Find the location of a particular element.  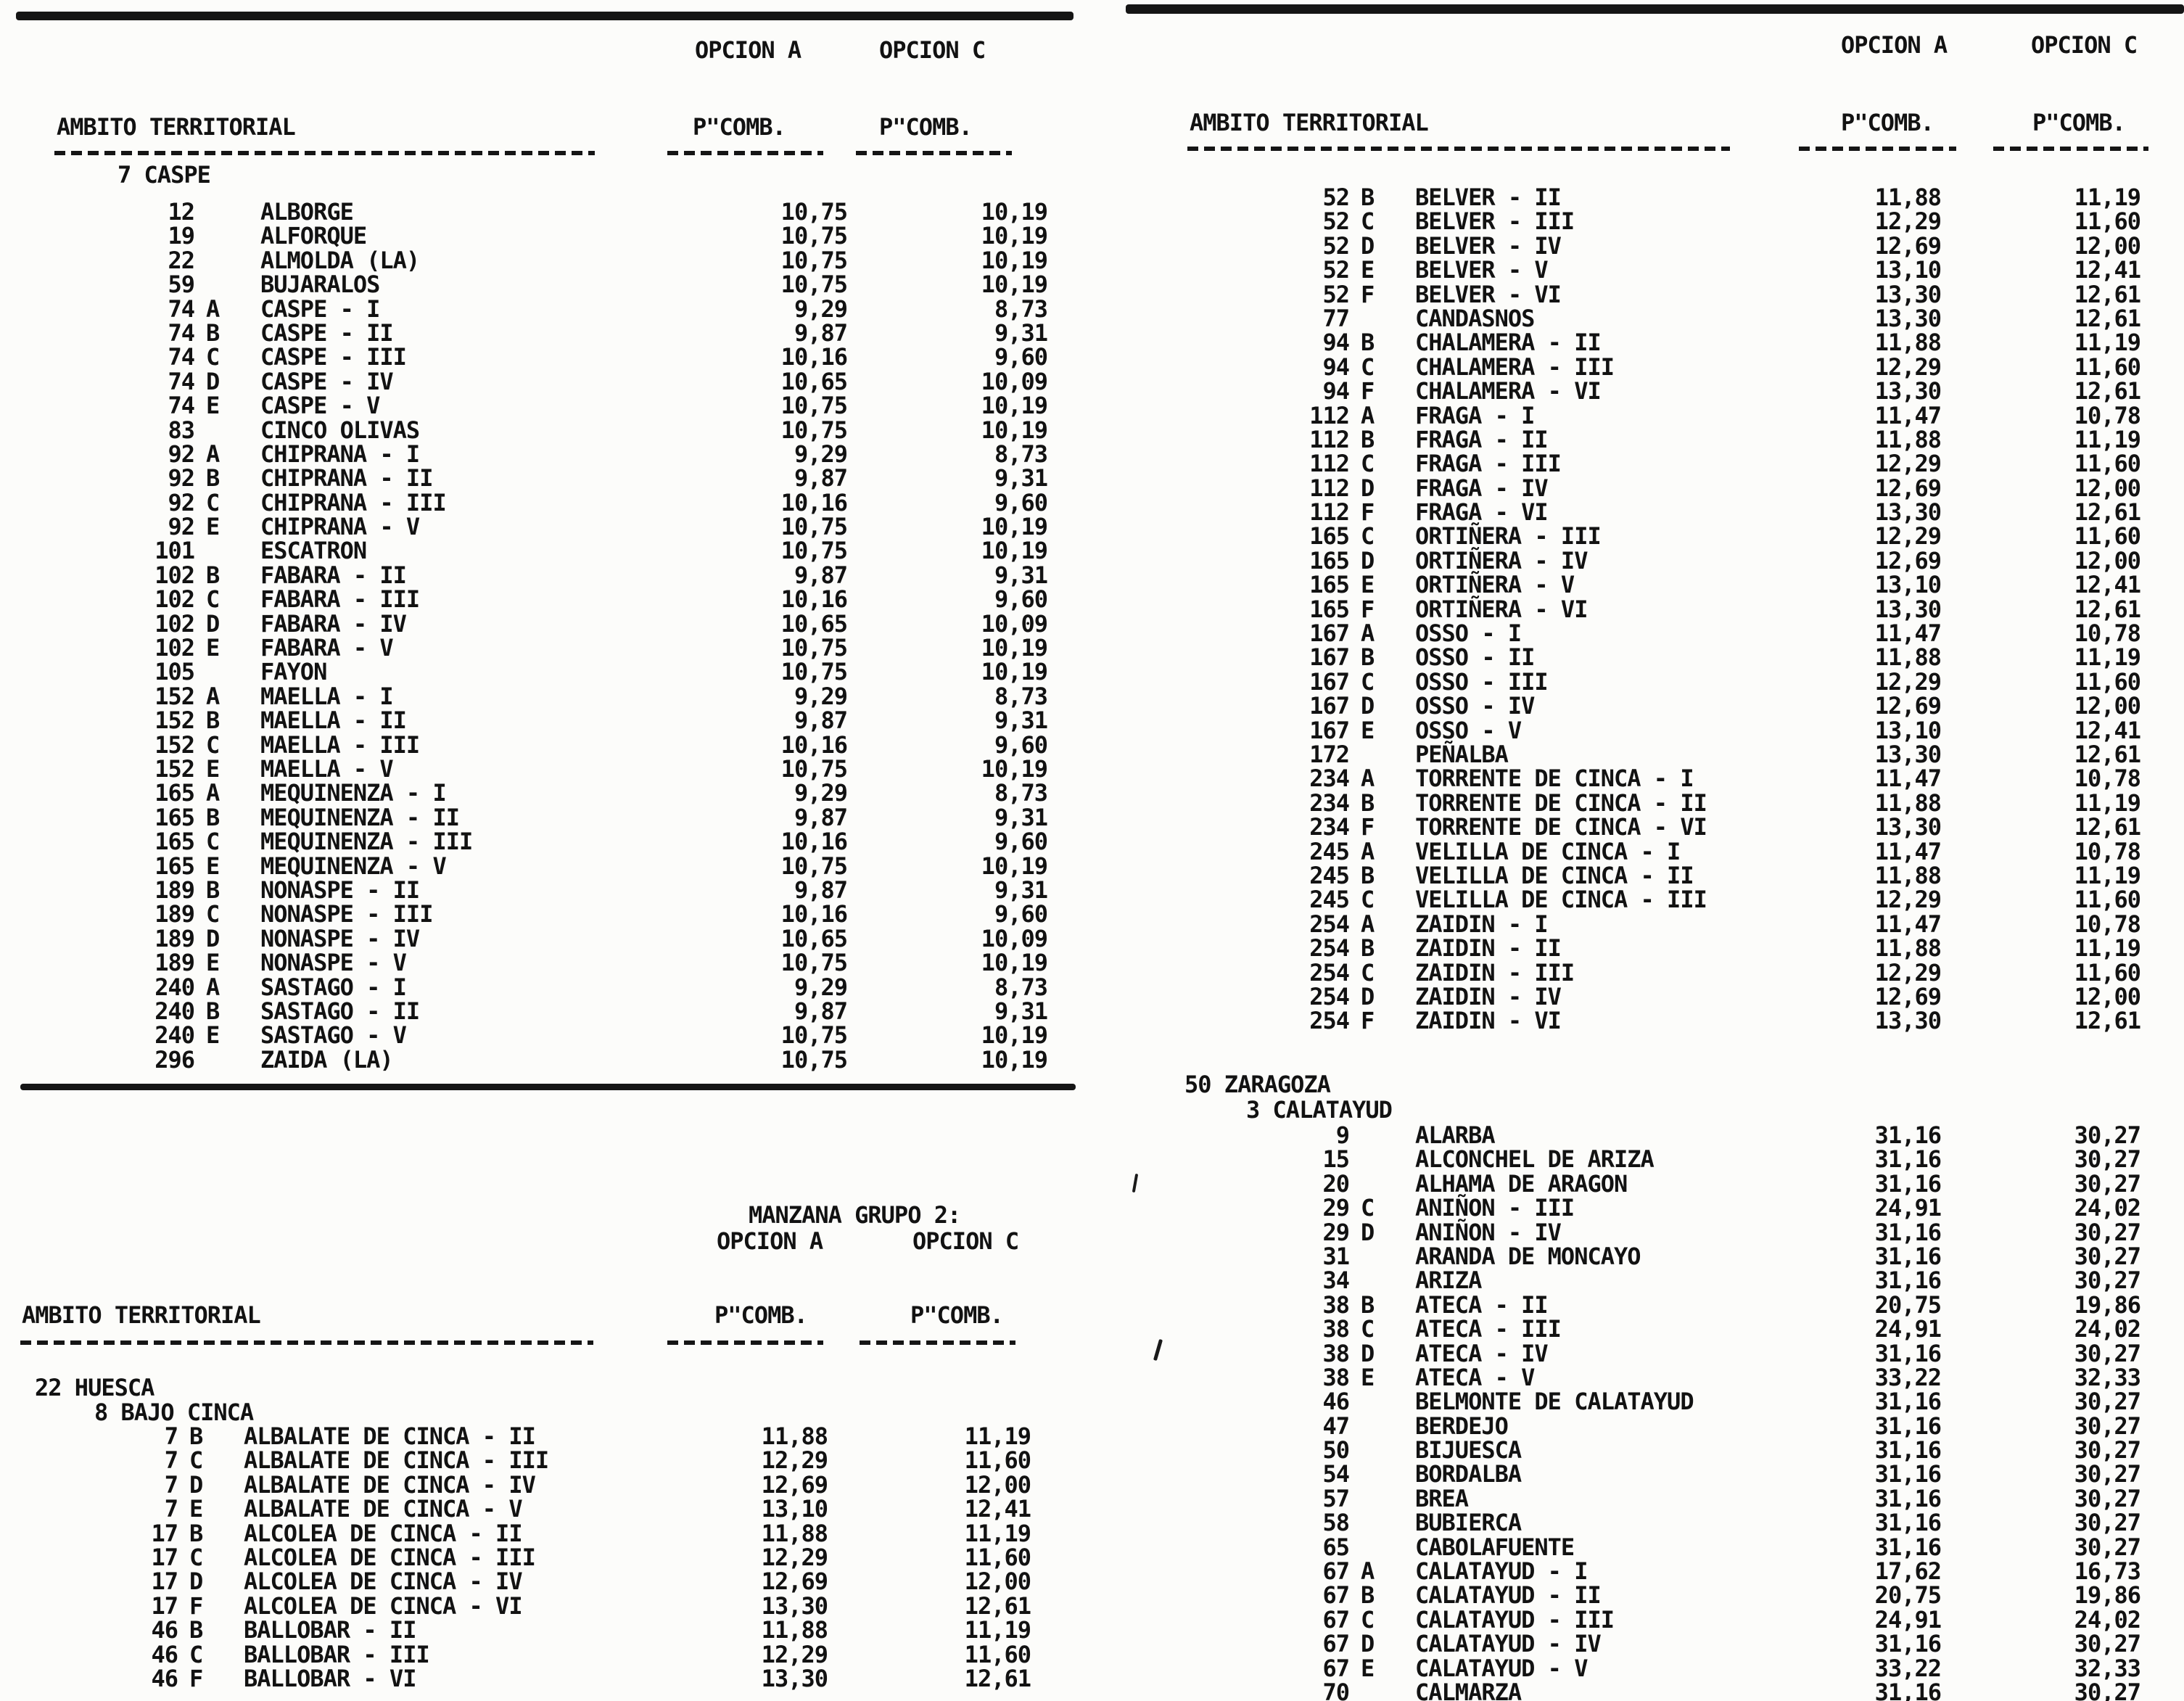

cell-territory-name: ZAIDIN - IV is located at coordinates (1488, 996).